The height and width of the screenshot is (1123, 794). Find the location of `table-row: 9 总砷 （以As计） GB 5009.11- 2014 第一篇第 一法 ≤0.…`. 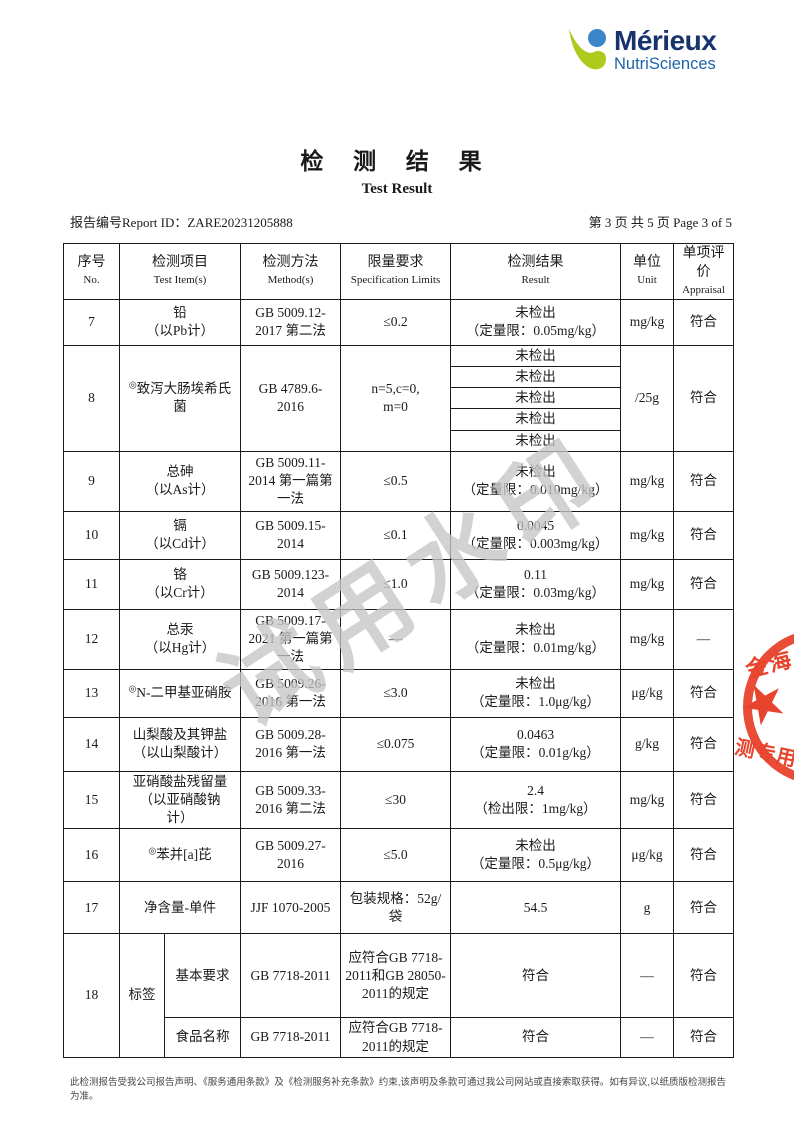

table-row: 9 总砷 （以As计） GB 5009.11- 2014 第一篇第 一法 ≤0.… is located at coordinates (398, 481).